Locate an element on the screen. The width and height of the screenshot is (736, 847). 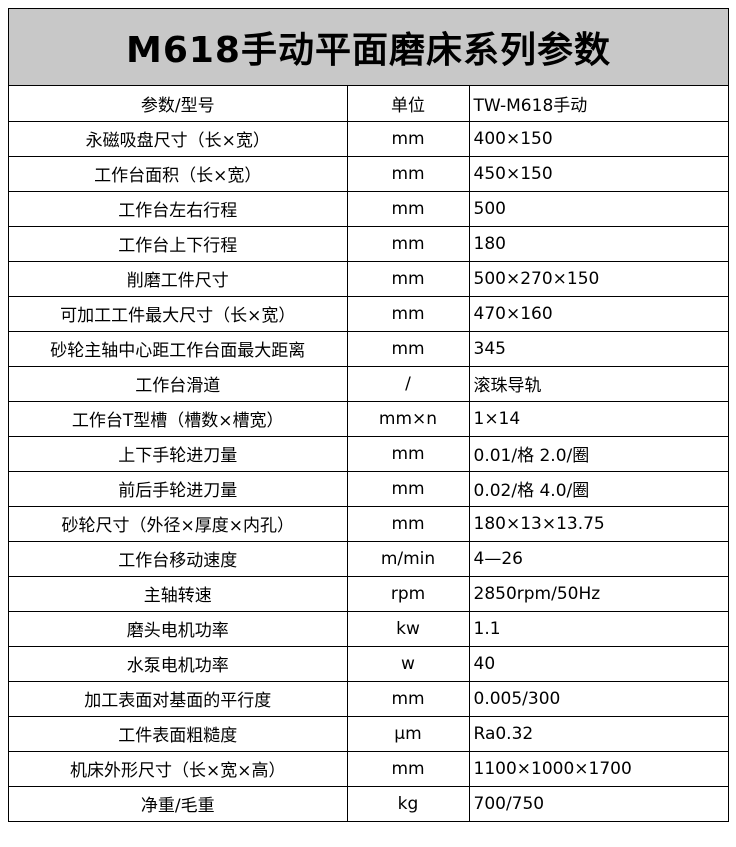
table-row: 加工表面对基面的平行度 mm 0.005/300 is located at coordinates (368, 698).